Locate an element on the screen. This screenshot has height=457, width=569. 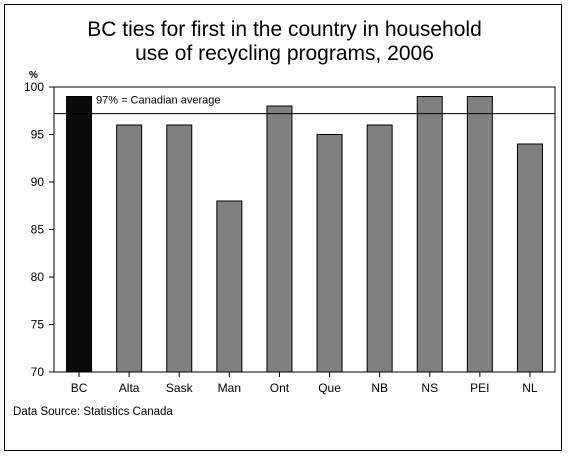
bar-que is located at coordinates (329, 253).